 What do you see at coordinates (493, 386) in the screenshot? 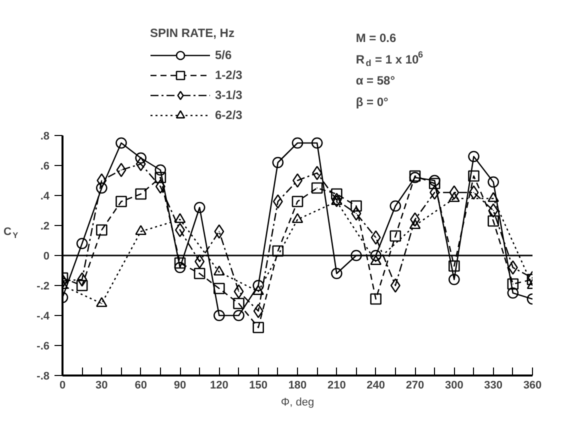
I see `x-tick-label: 330` at bounding box center [493, 386].